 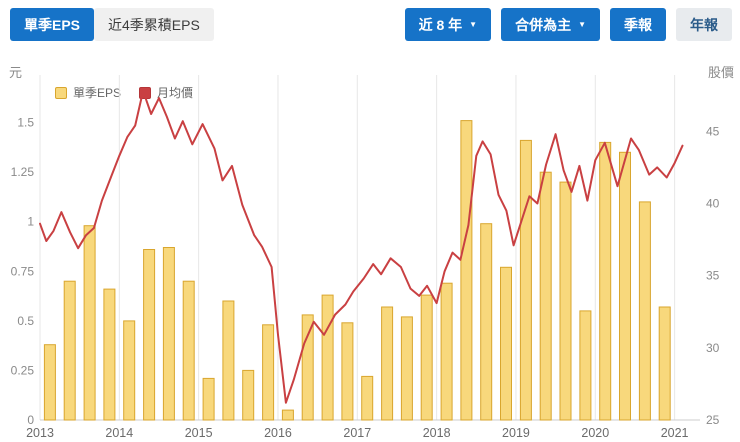 What do you see at coordinates (30, 222) in the screenshot?
I see `left-tick-label: 1` at bounding box center [30, 222].